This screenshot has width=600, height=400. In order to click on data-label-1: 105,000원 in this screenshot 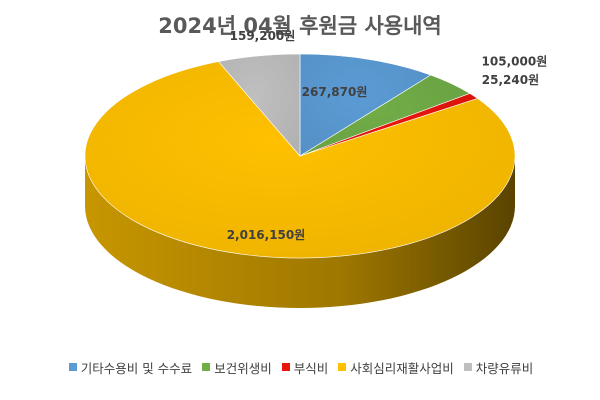, I will do `click(515, 62)`.